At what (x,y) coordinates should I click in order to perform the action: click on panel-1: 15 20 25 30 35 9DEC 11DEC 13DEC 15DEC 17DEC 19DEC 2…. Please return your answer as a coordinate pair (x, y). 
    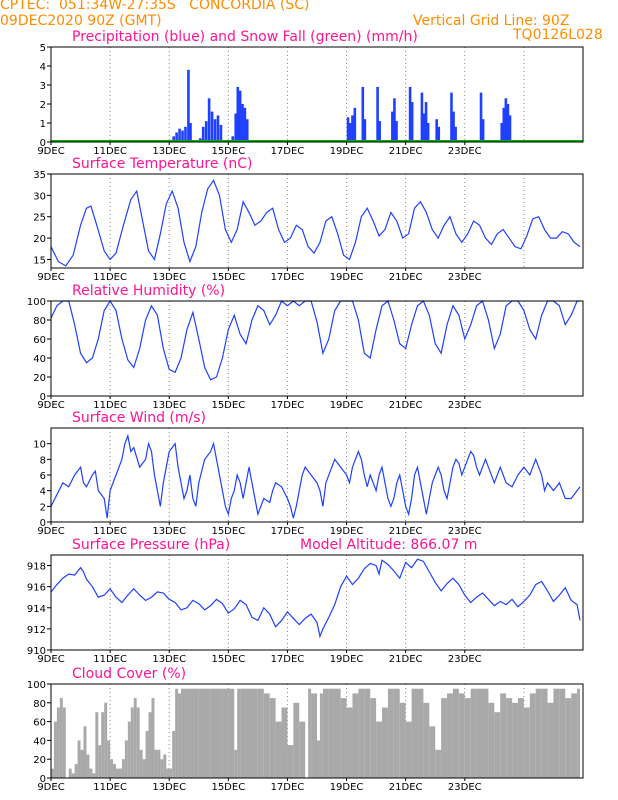
    Looking at the image, I should click on (308, 219).